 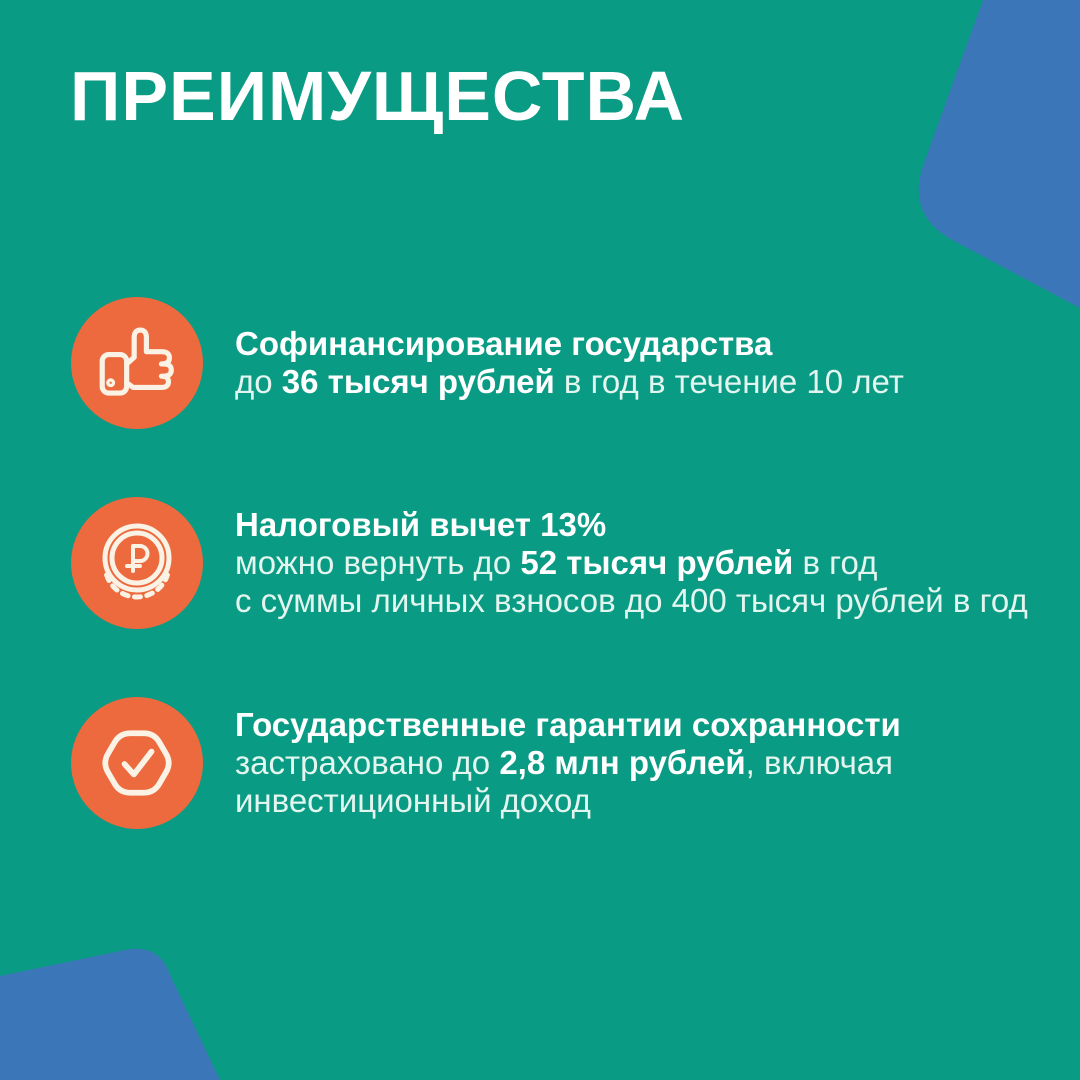 What do you see at coordinates (137, 563) in the screenshot?
I see `ruble-coin-icon` at bounding box center [137, 563].